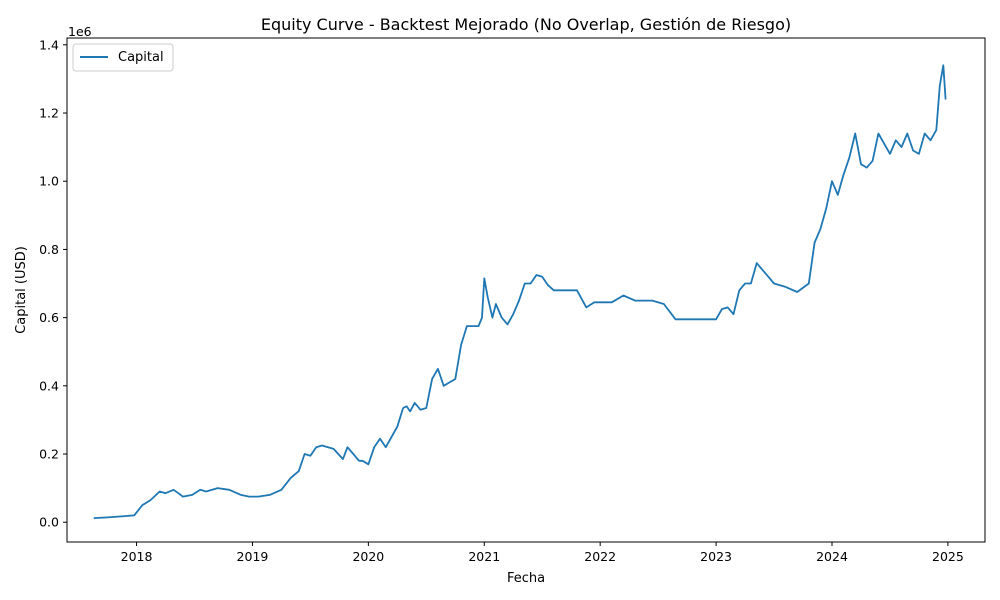 The width and height of the screenshot is (1000, 600). What do you see at coordinates (49, 113) in the screenshot?
I see `y-tick-label: 1.2` at bounding box center [49, 113].